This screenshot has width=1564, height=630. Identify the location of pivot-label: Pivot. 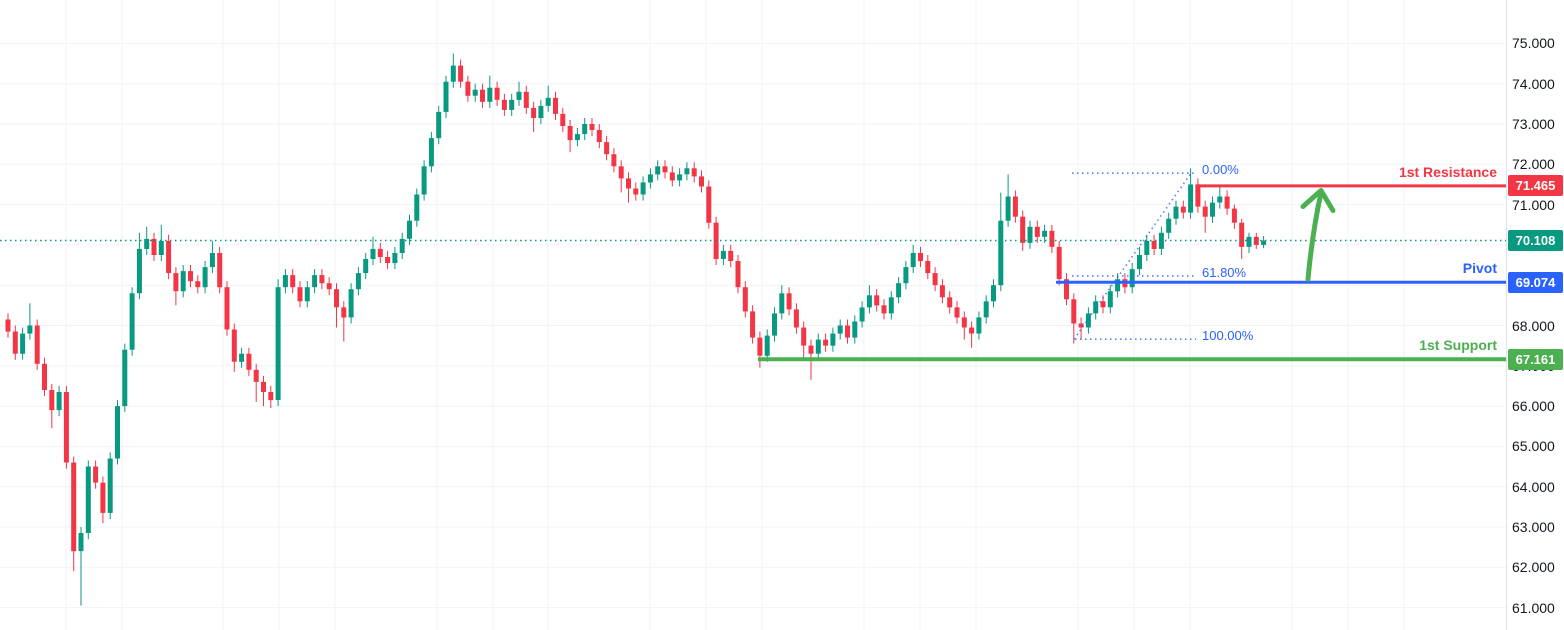
(1479, 268).